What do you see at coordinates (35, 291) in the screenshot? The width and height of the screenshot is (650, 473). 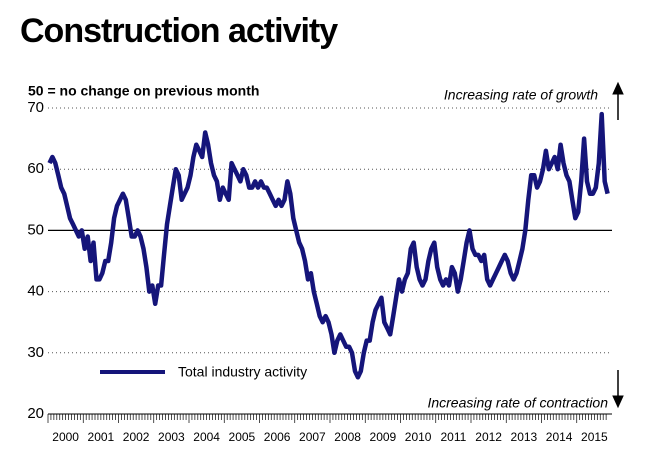 I see `y-tick-label: 40` at bounding box center [35, 291].